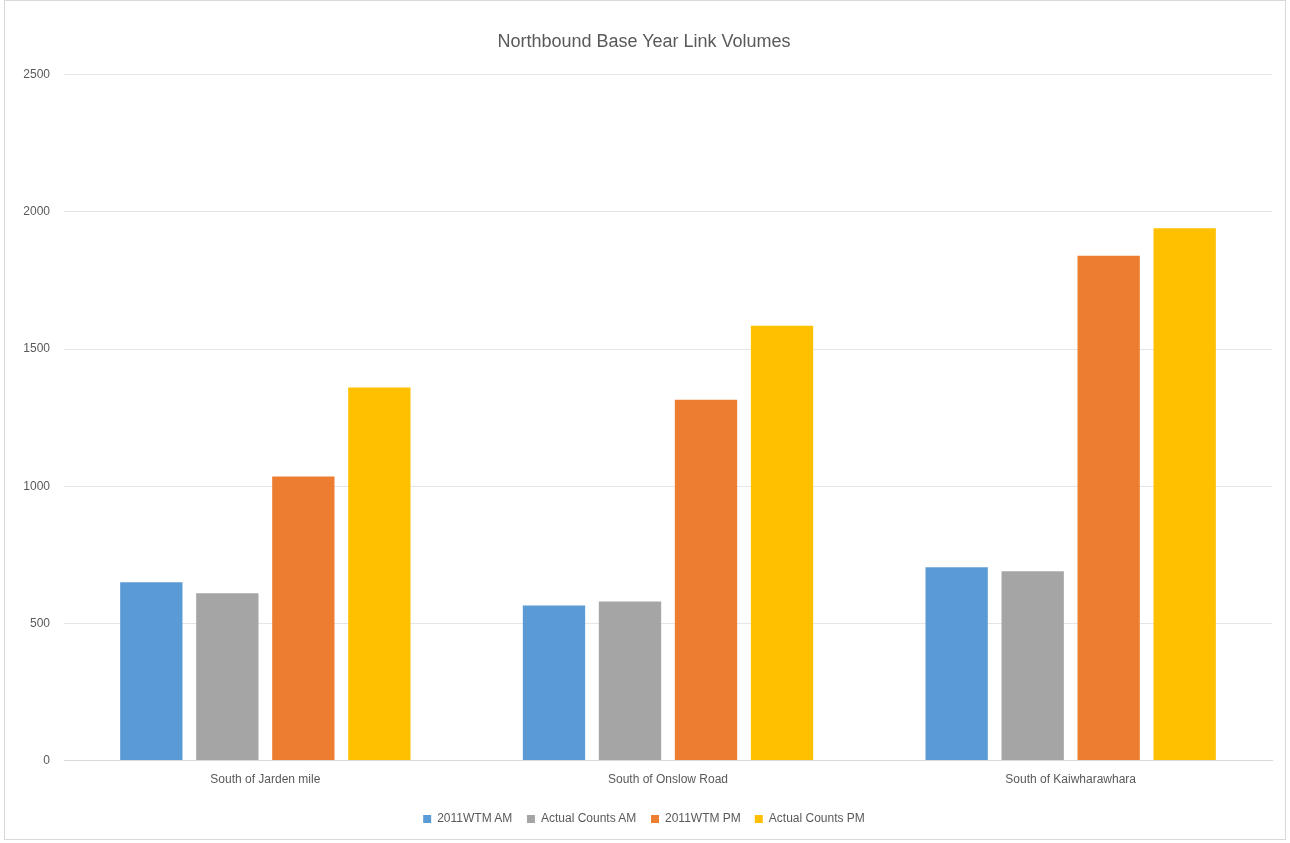 This screenshot has width=1290, height=843. What do you see at coordinates (37, 73) in the screenshot?
I see `y-tick-label: 2500` at bounding box center [37, 73].